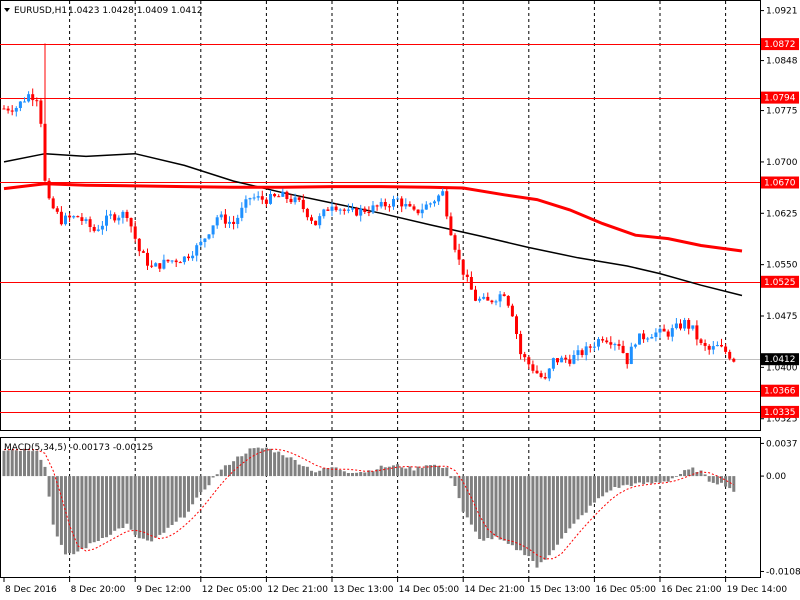  I want to click on symbol-dropdown-icon, so click(7, 10).